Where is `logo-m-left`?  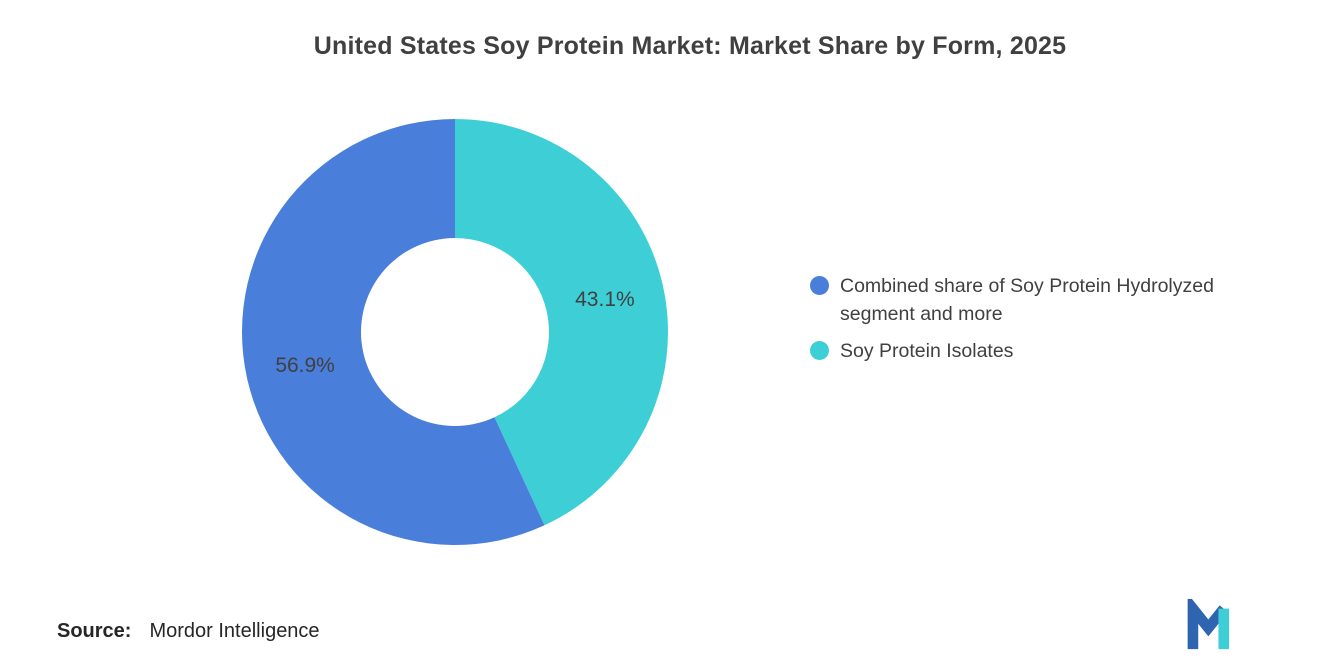
logo-m-left is located at coordinates (1207, 624).